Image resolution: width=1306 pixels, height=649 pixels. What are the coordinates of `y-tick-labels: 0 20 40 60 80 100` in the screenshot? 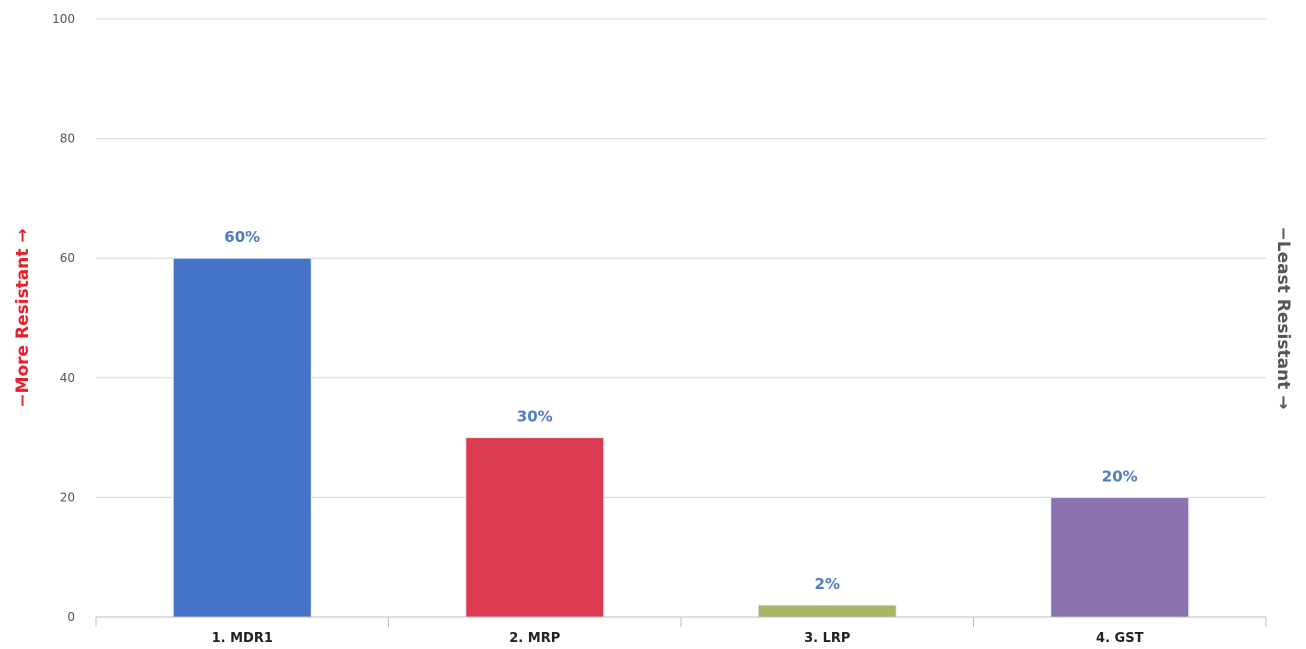 It's located at (63, 318).